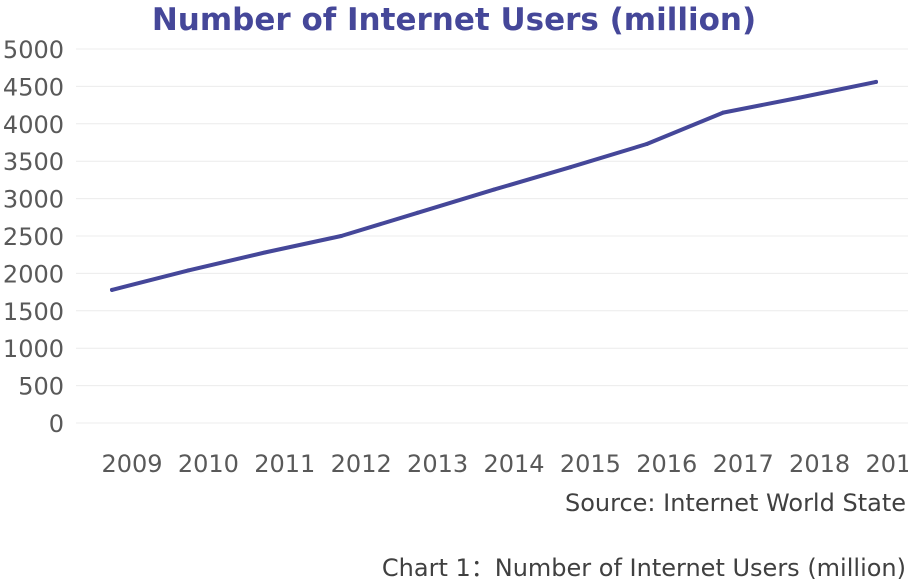  I want to click on y-tick-label: 4000, so click(33, 125).